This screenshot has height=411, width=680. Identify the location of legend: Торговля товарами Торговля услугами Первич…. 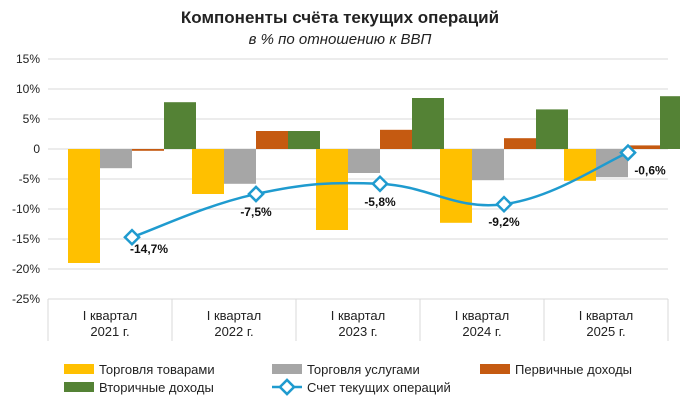
(348, 379).